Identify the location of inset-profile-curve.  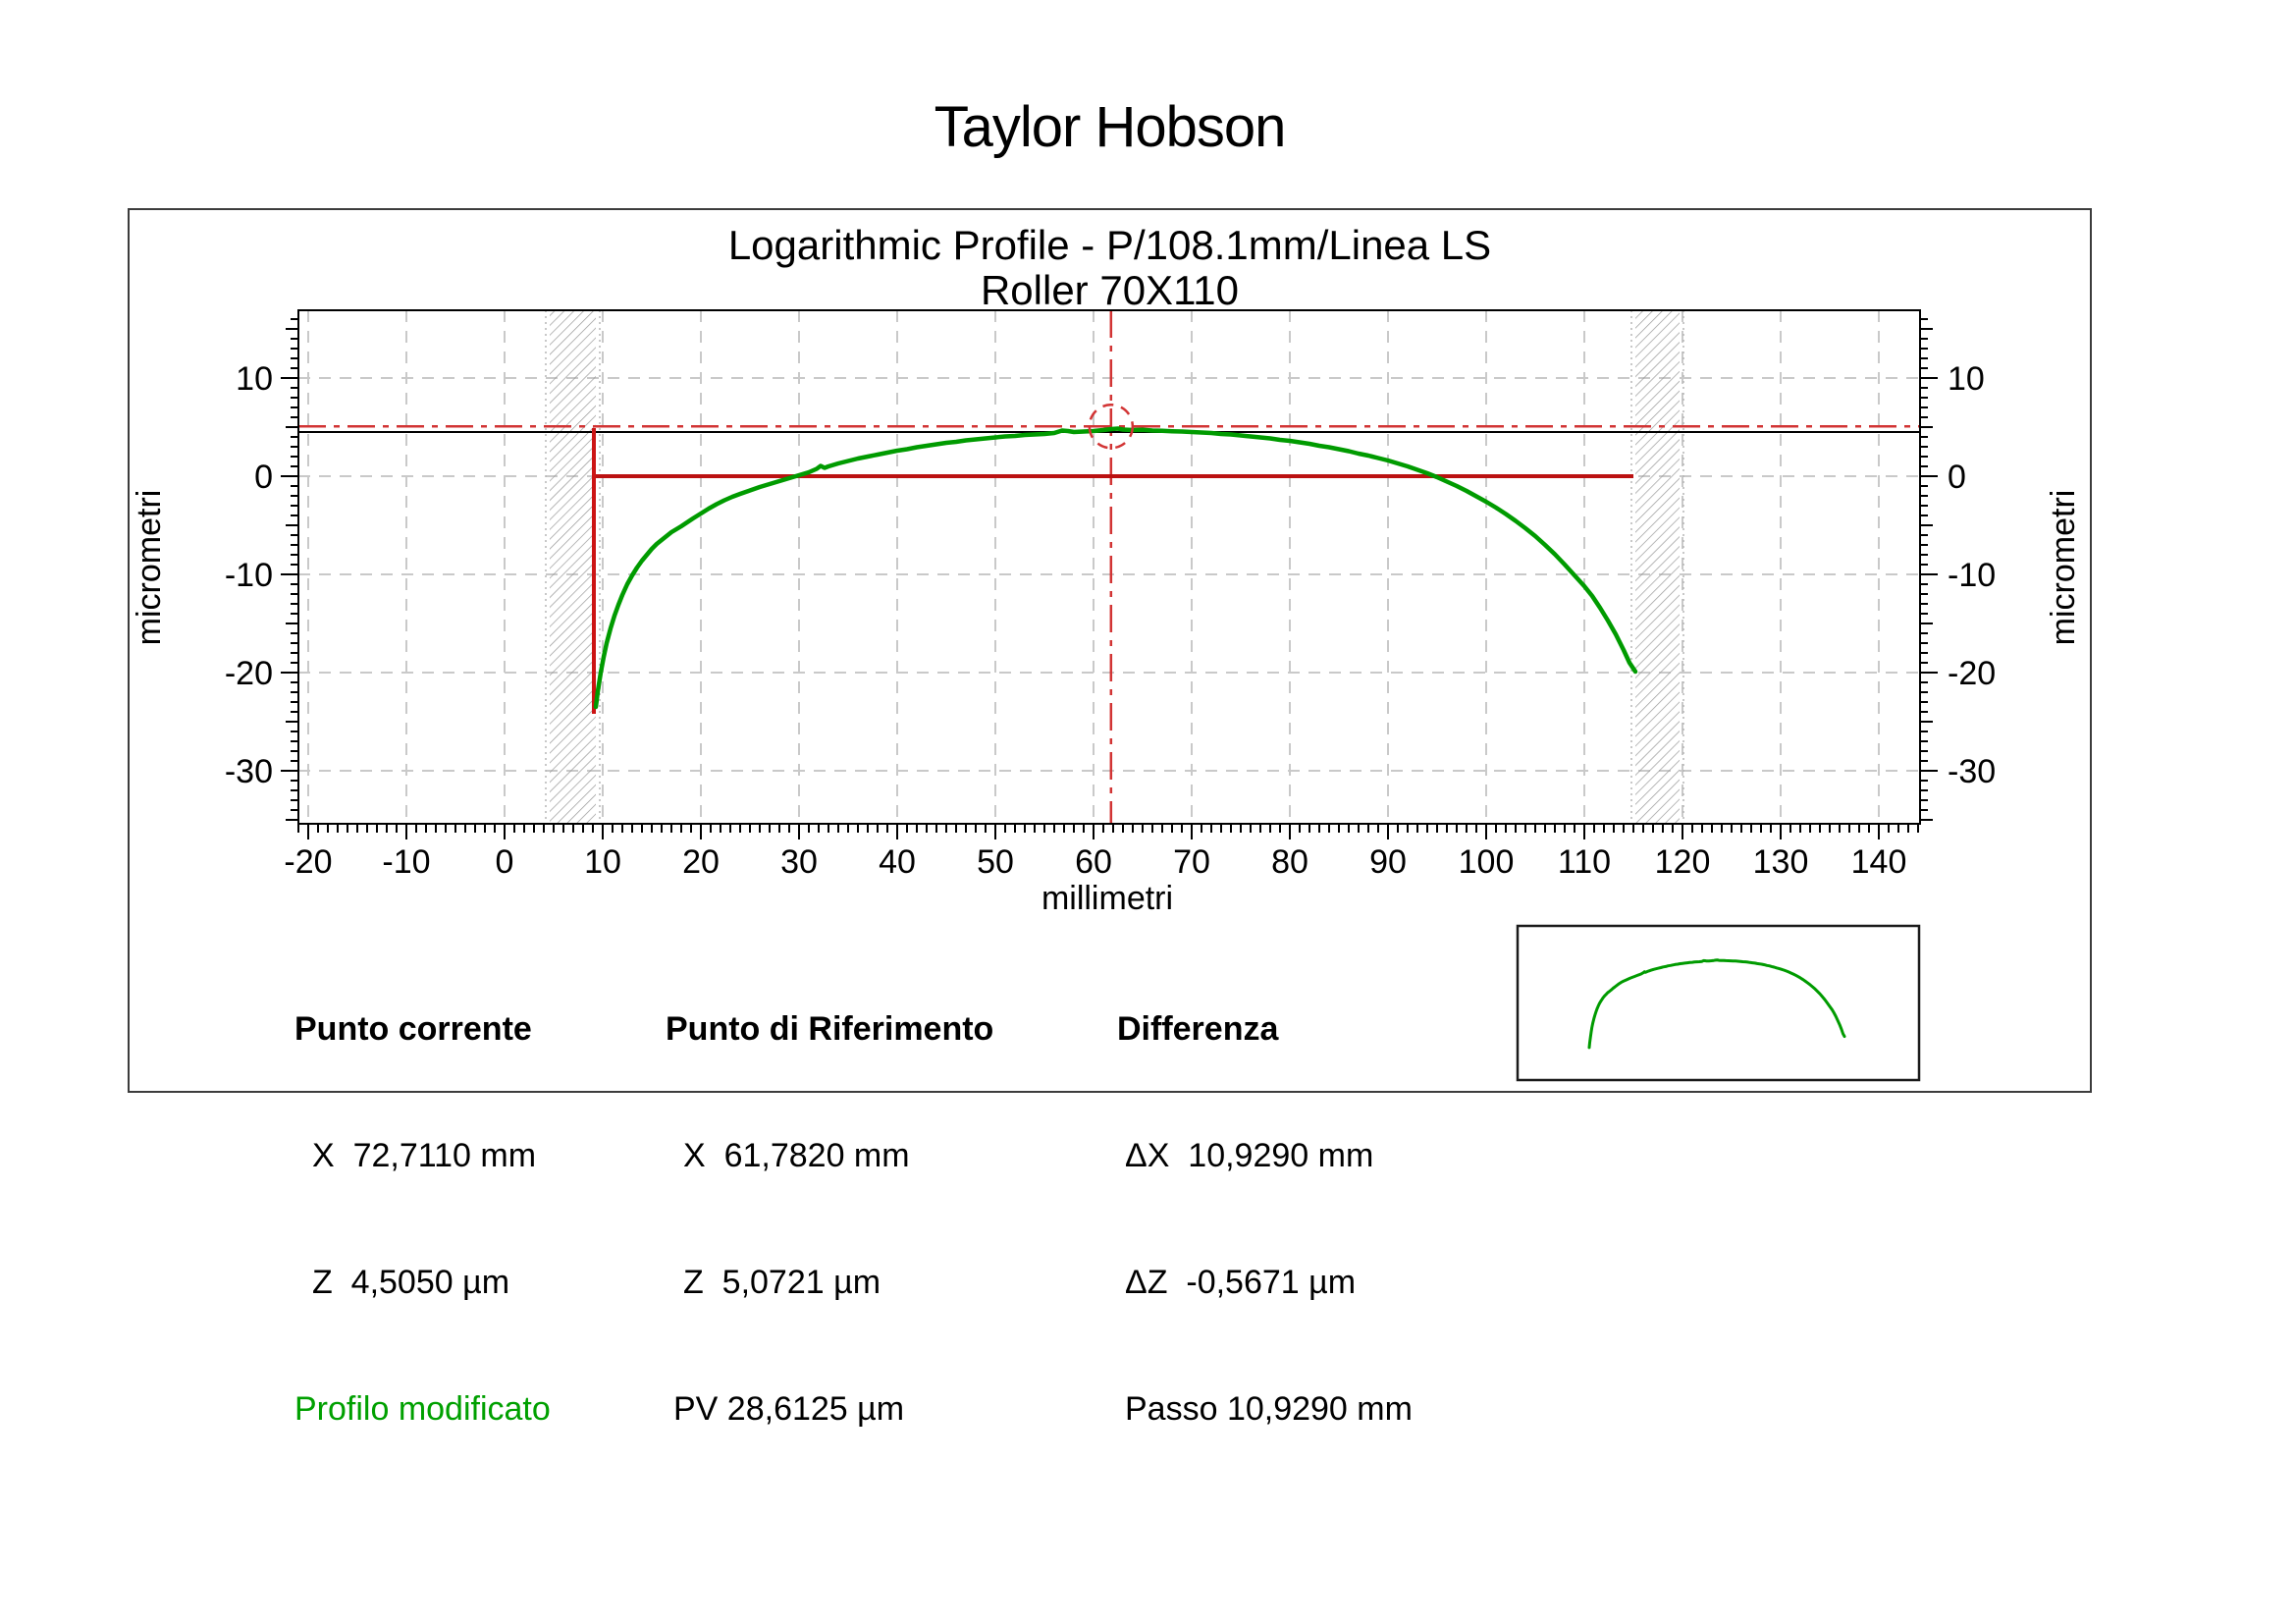
(1716, 1004).